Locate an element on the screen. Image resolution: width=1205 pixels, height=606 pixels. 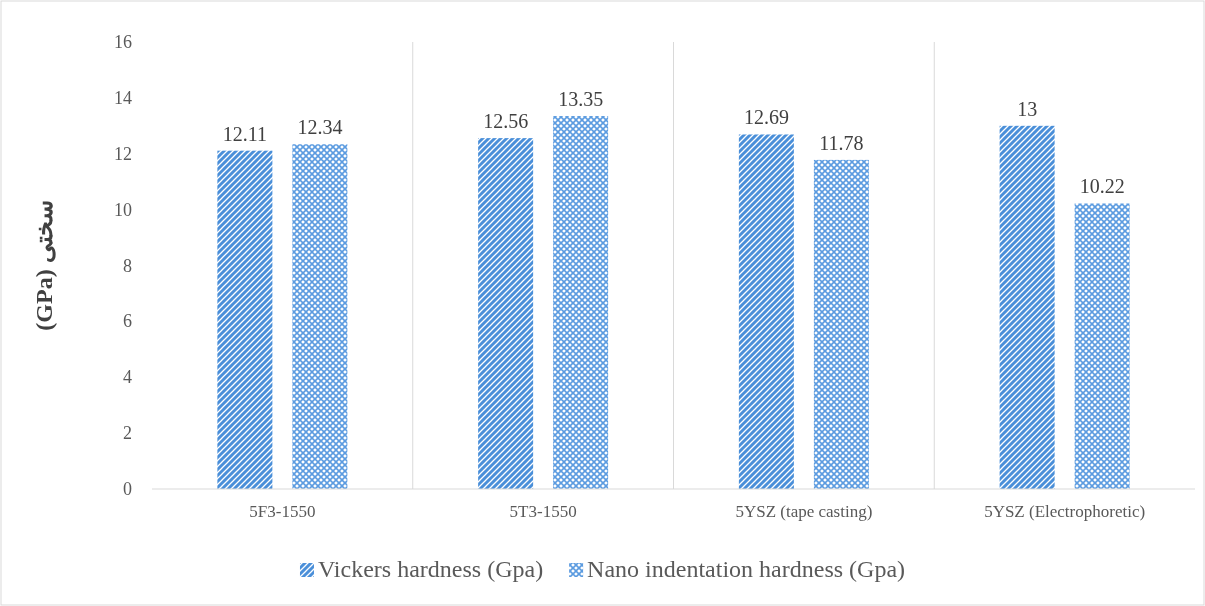
y-tick-label: 12 is located at coordinates (123, 153).